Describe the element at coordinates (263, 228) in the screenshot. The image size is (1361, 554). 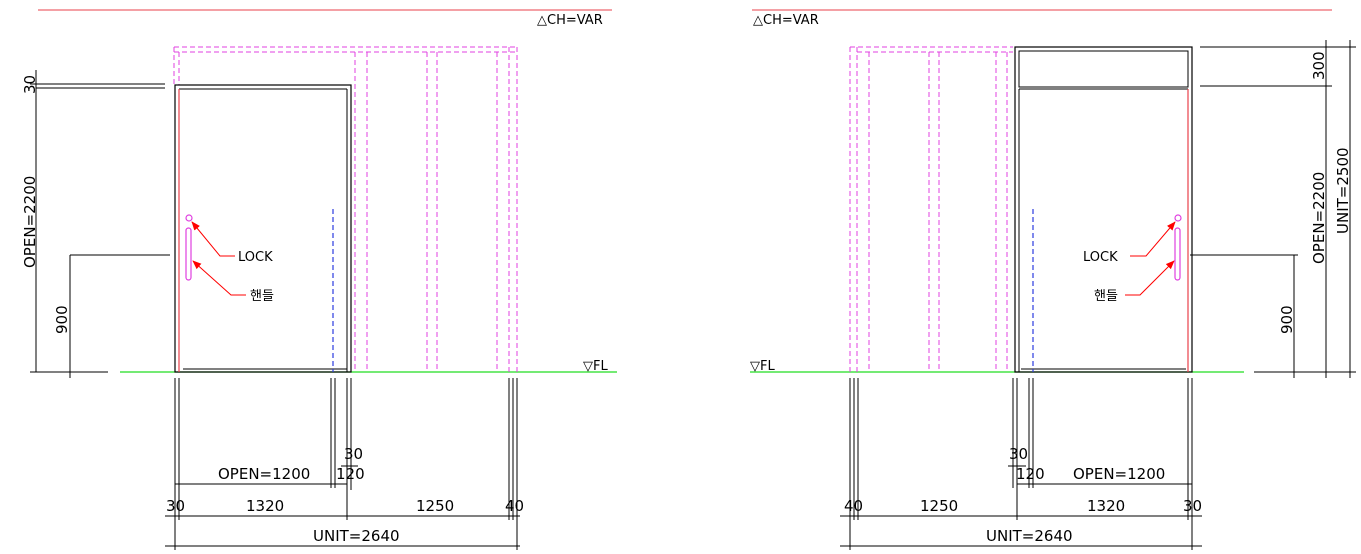
I see `door-leaf` at that location.